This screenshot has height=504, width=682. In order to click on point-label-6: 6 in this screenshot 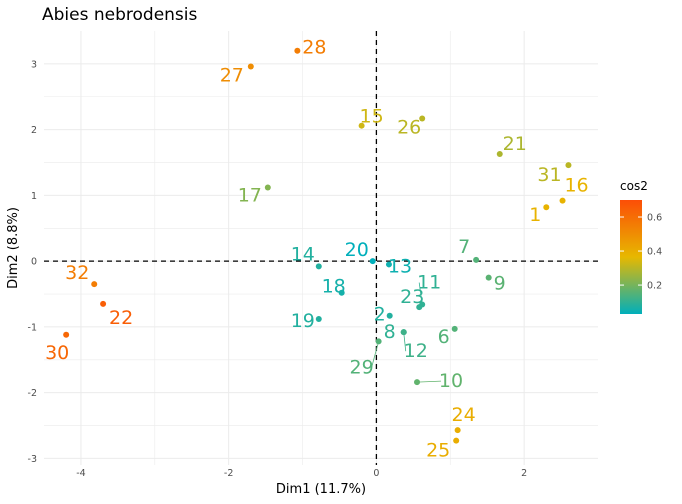, I will do `click(444, 337)`.